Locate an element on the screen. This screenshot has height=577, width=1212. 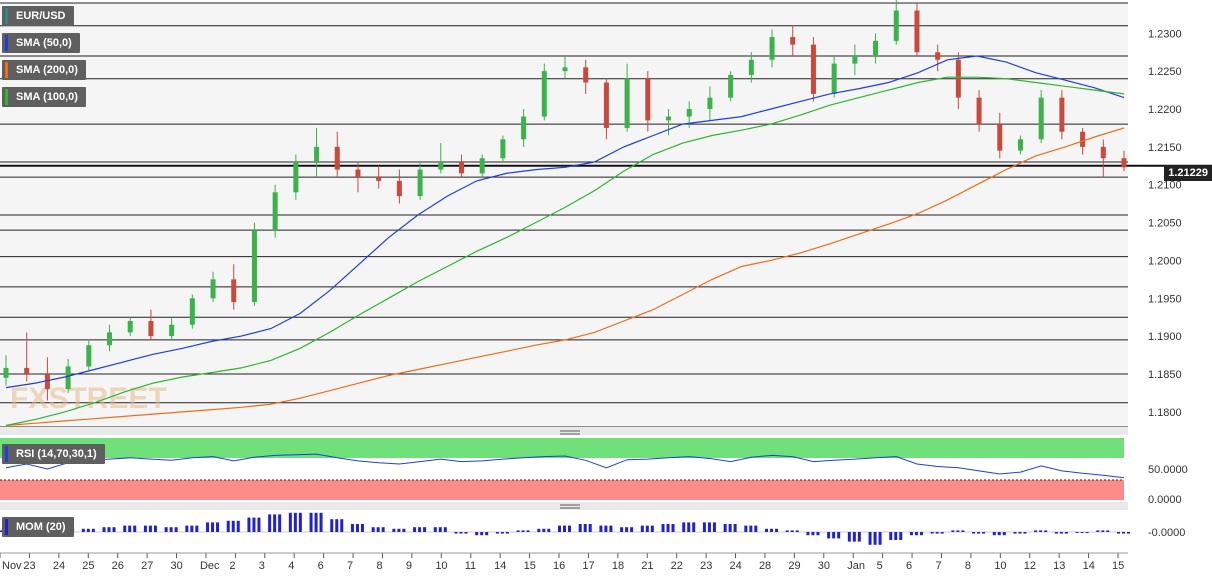
sma200-label-text: SMA (200,0) is located at coordinates (47, 70).